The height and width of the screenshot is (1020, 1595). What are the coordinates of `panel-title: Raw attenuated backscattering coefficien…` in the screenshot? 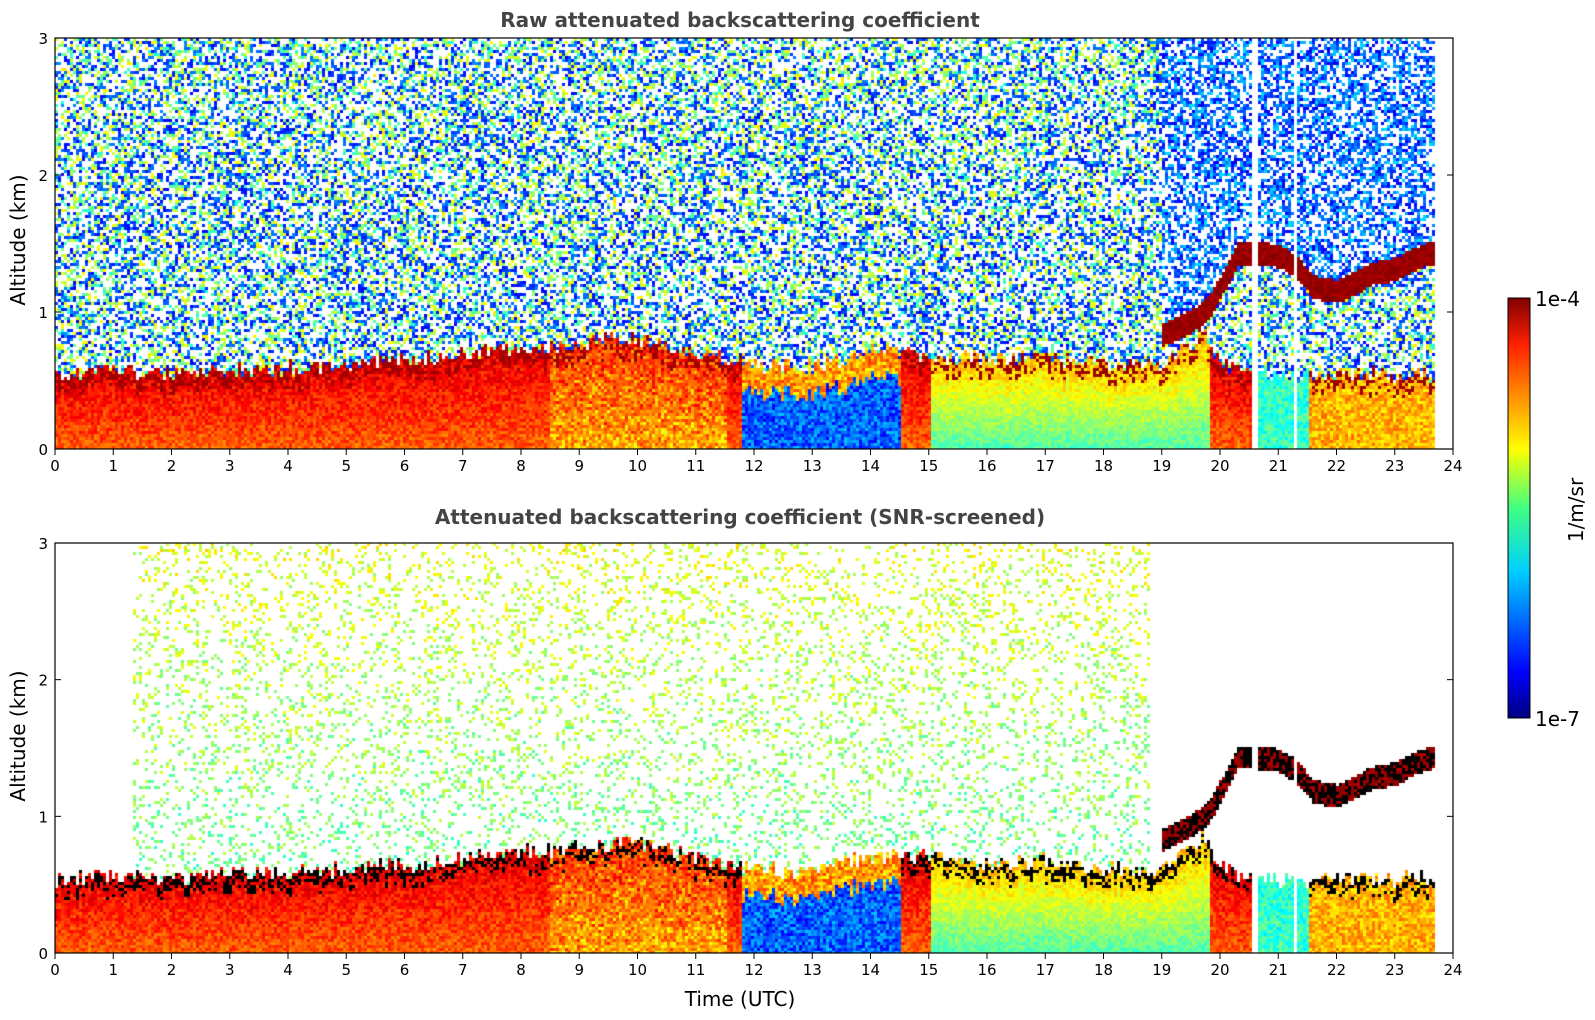 It's located at (740, 20).